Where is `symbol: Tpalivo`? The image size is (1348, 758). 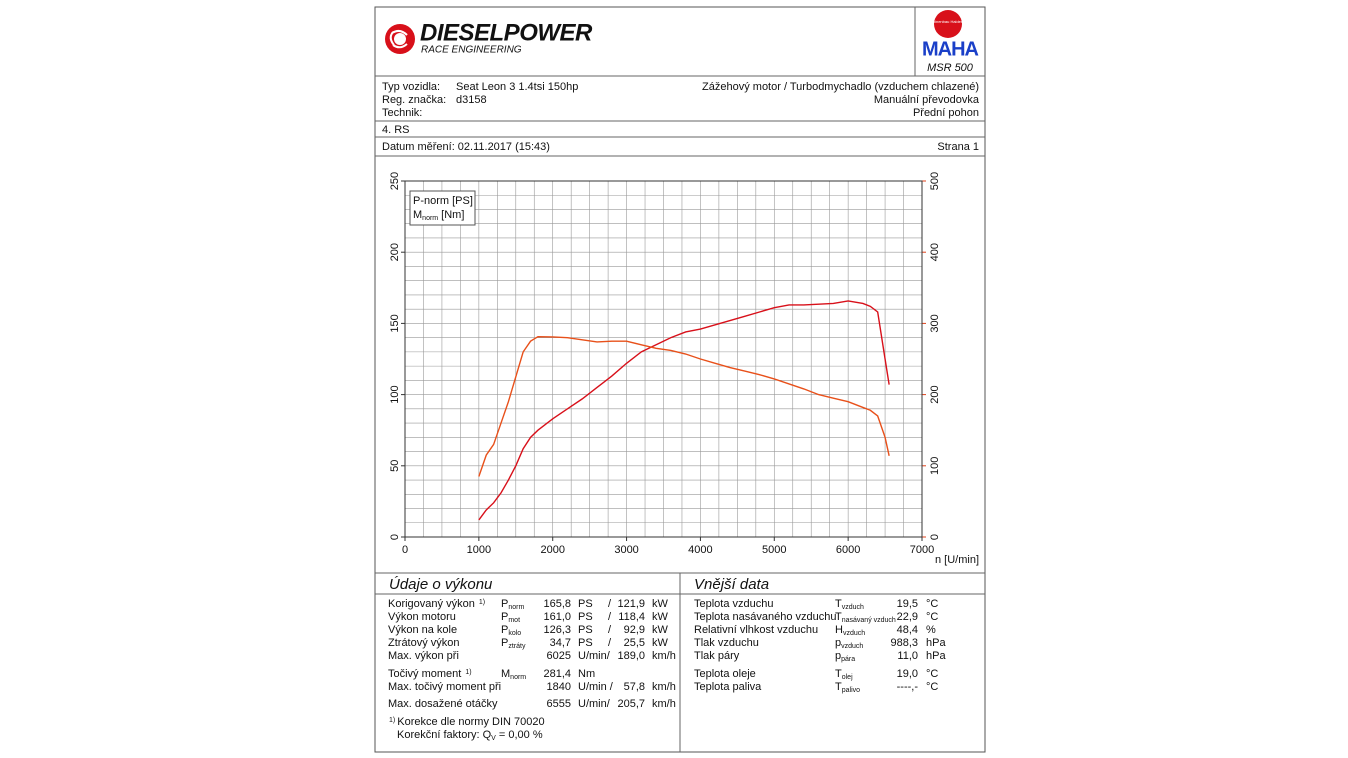
symbol: Tpalivo is located at coordinates (847, 687).